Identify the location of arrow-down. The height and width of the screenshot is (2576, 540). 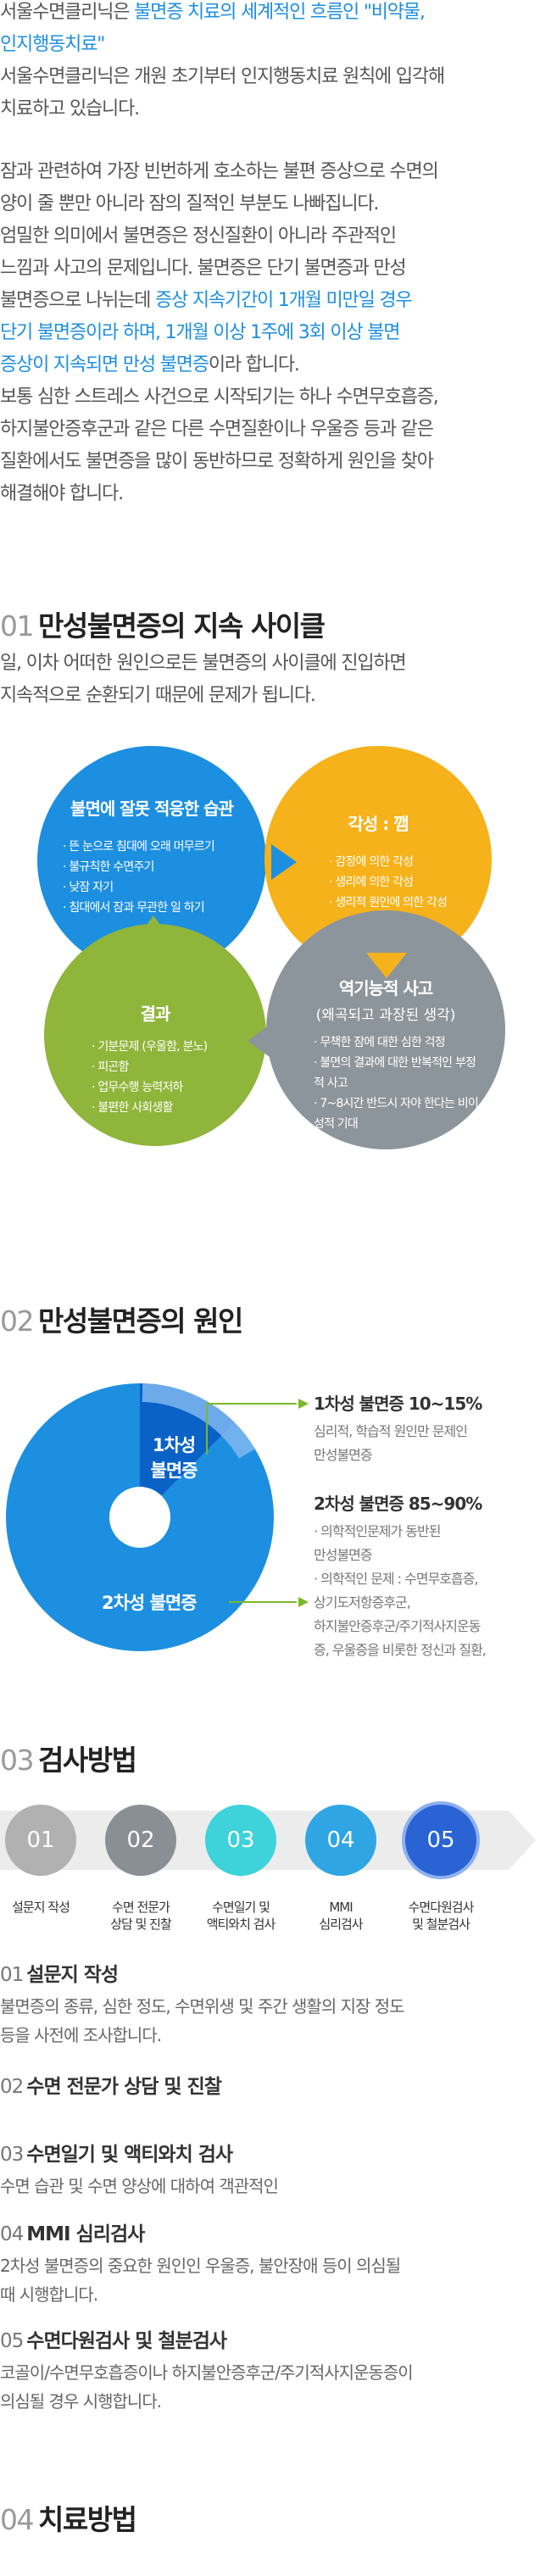
(386, 965).